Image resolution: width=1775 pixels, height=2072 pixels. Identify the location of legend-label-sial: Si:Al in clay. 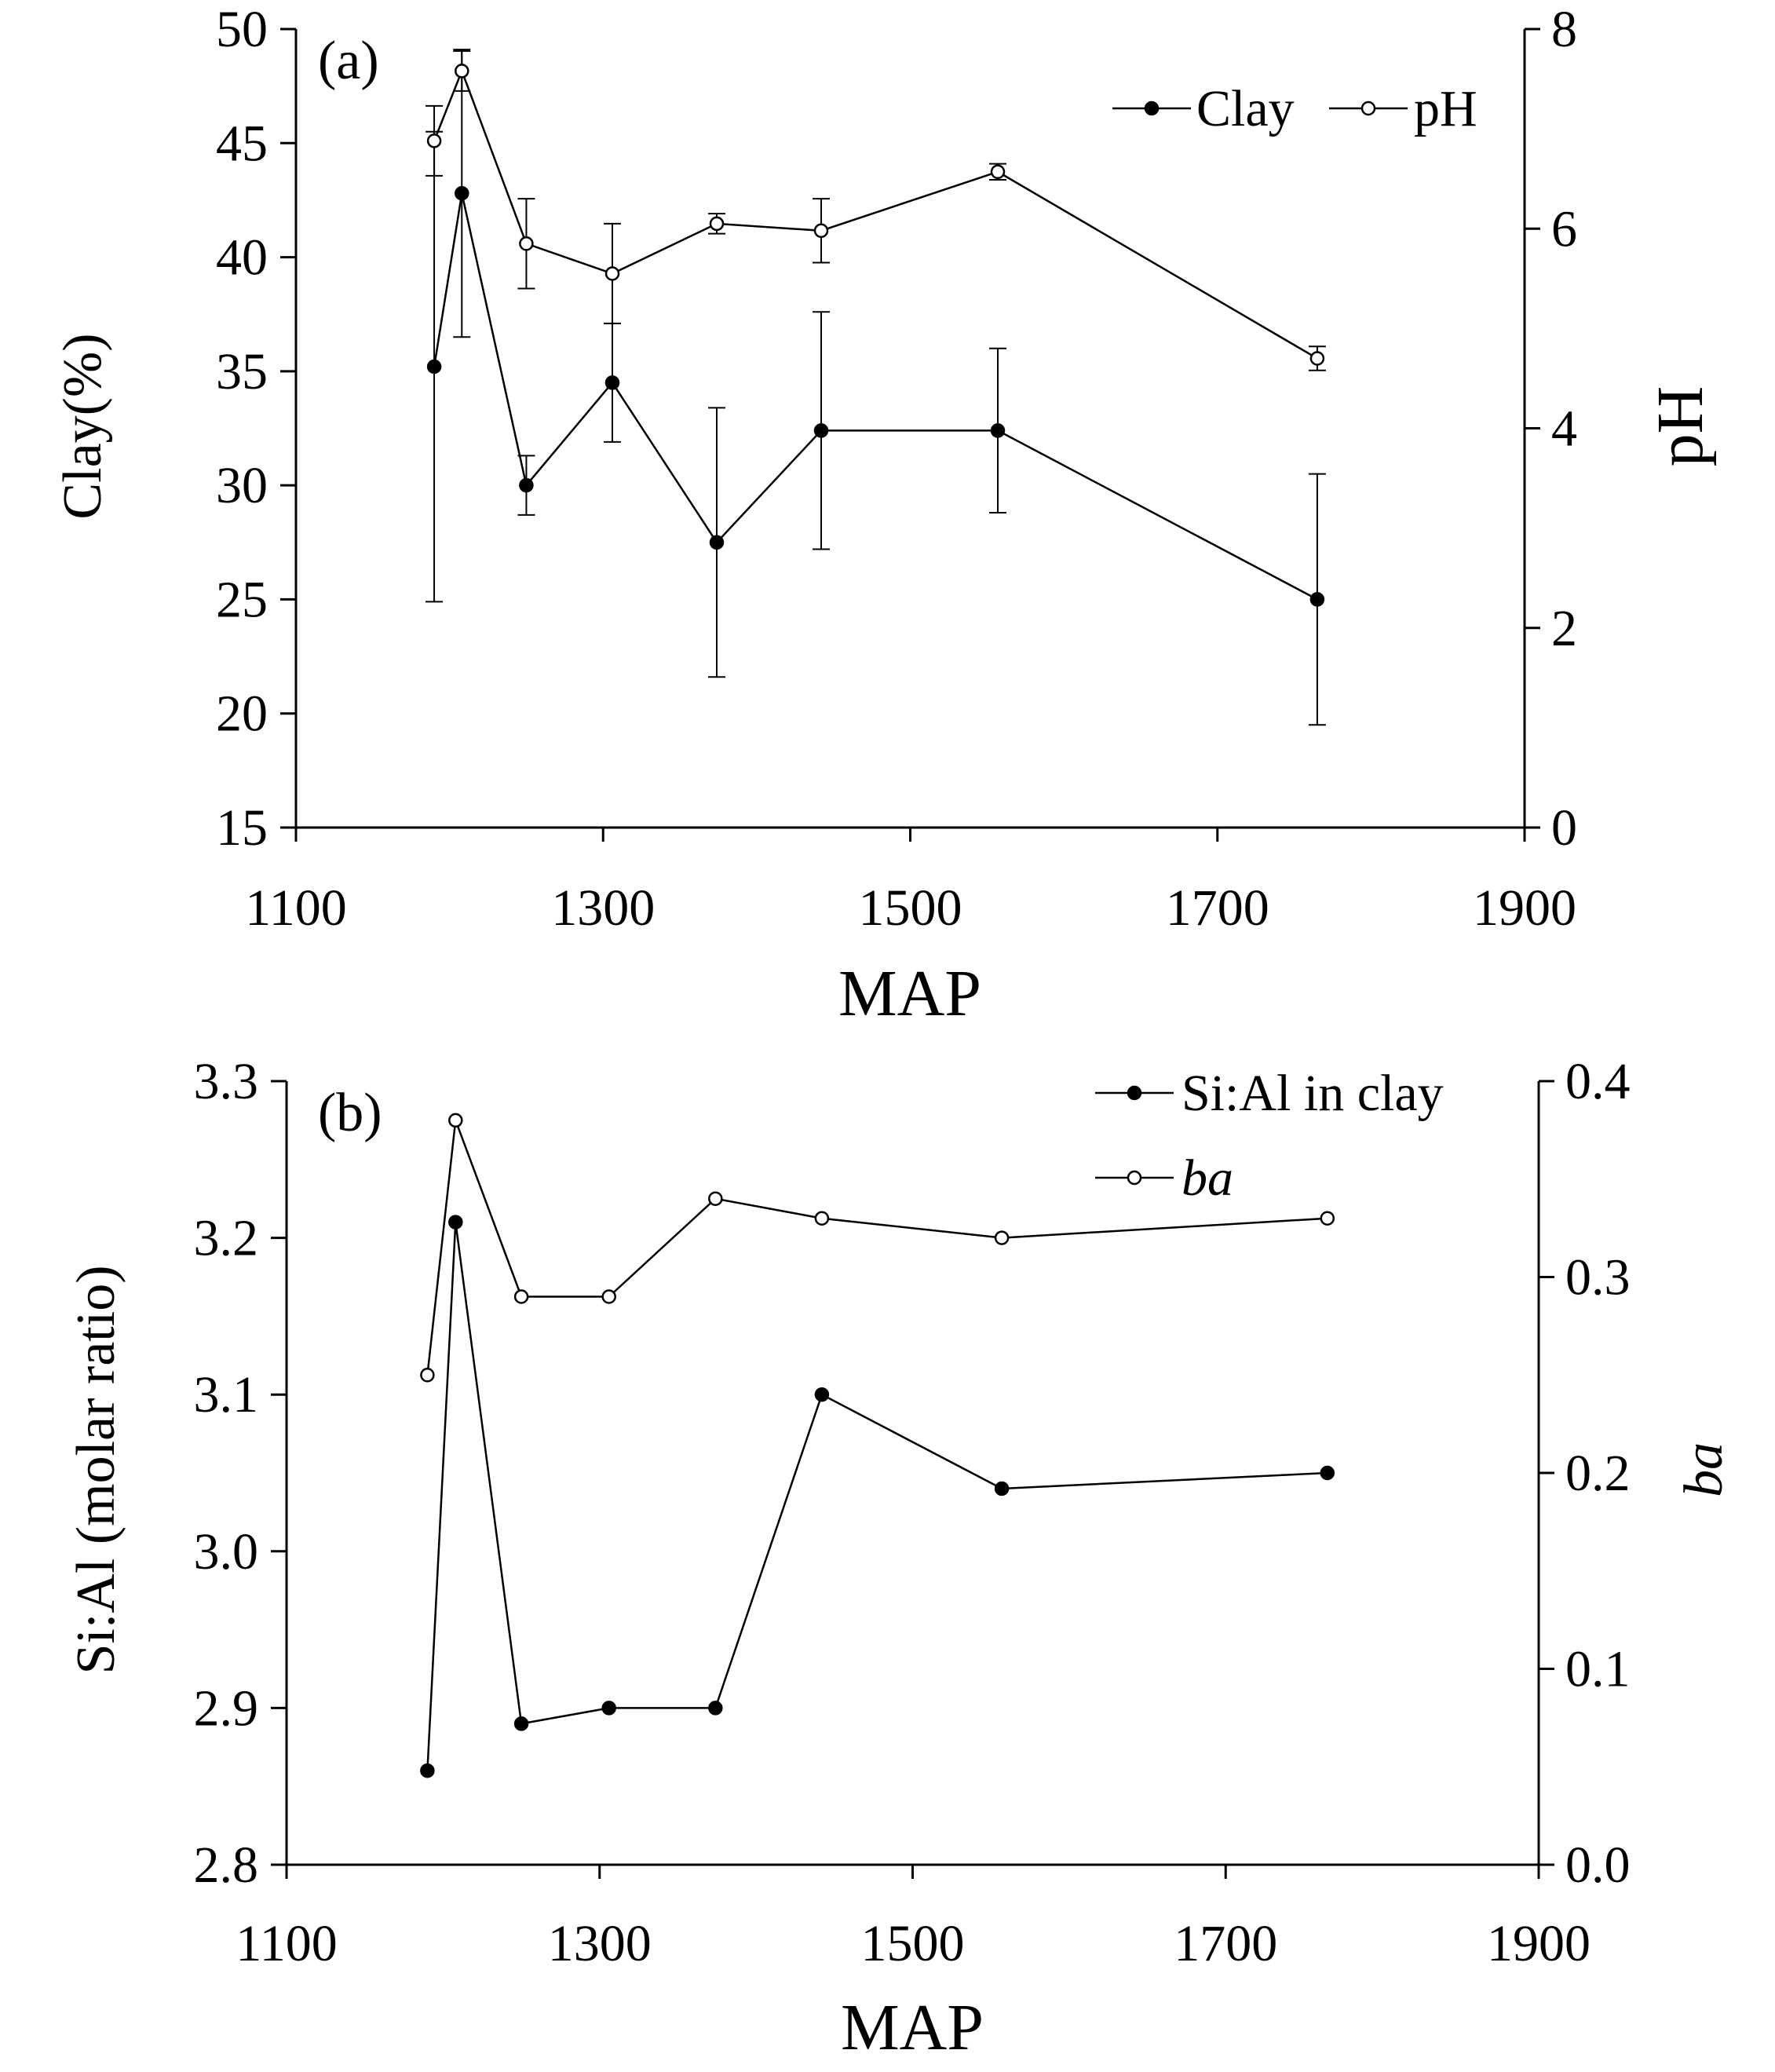
(1313, 1093).